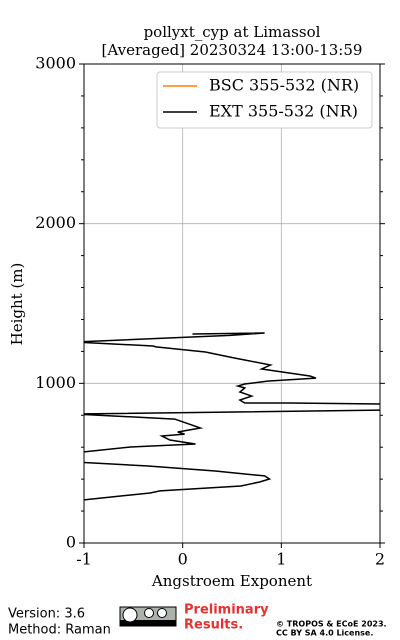 The height and width of the screenshot is (640, 400). What do you see at coordinates (46, 614) in the screenshot?
I see `version: Version: 3.6` at bounding box center [46, 614].